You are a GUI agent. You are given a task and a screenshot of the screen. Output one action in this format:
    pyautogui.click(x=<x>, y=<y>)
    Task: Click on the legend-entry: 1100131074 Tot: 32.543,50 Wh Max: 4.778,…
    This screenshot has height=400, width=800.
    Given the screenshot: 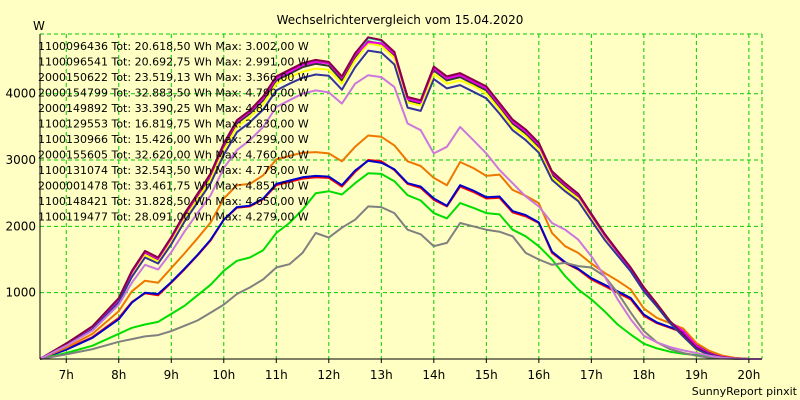 What is the action you would take?
    pyautogui.click(x=173, y=170)
    